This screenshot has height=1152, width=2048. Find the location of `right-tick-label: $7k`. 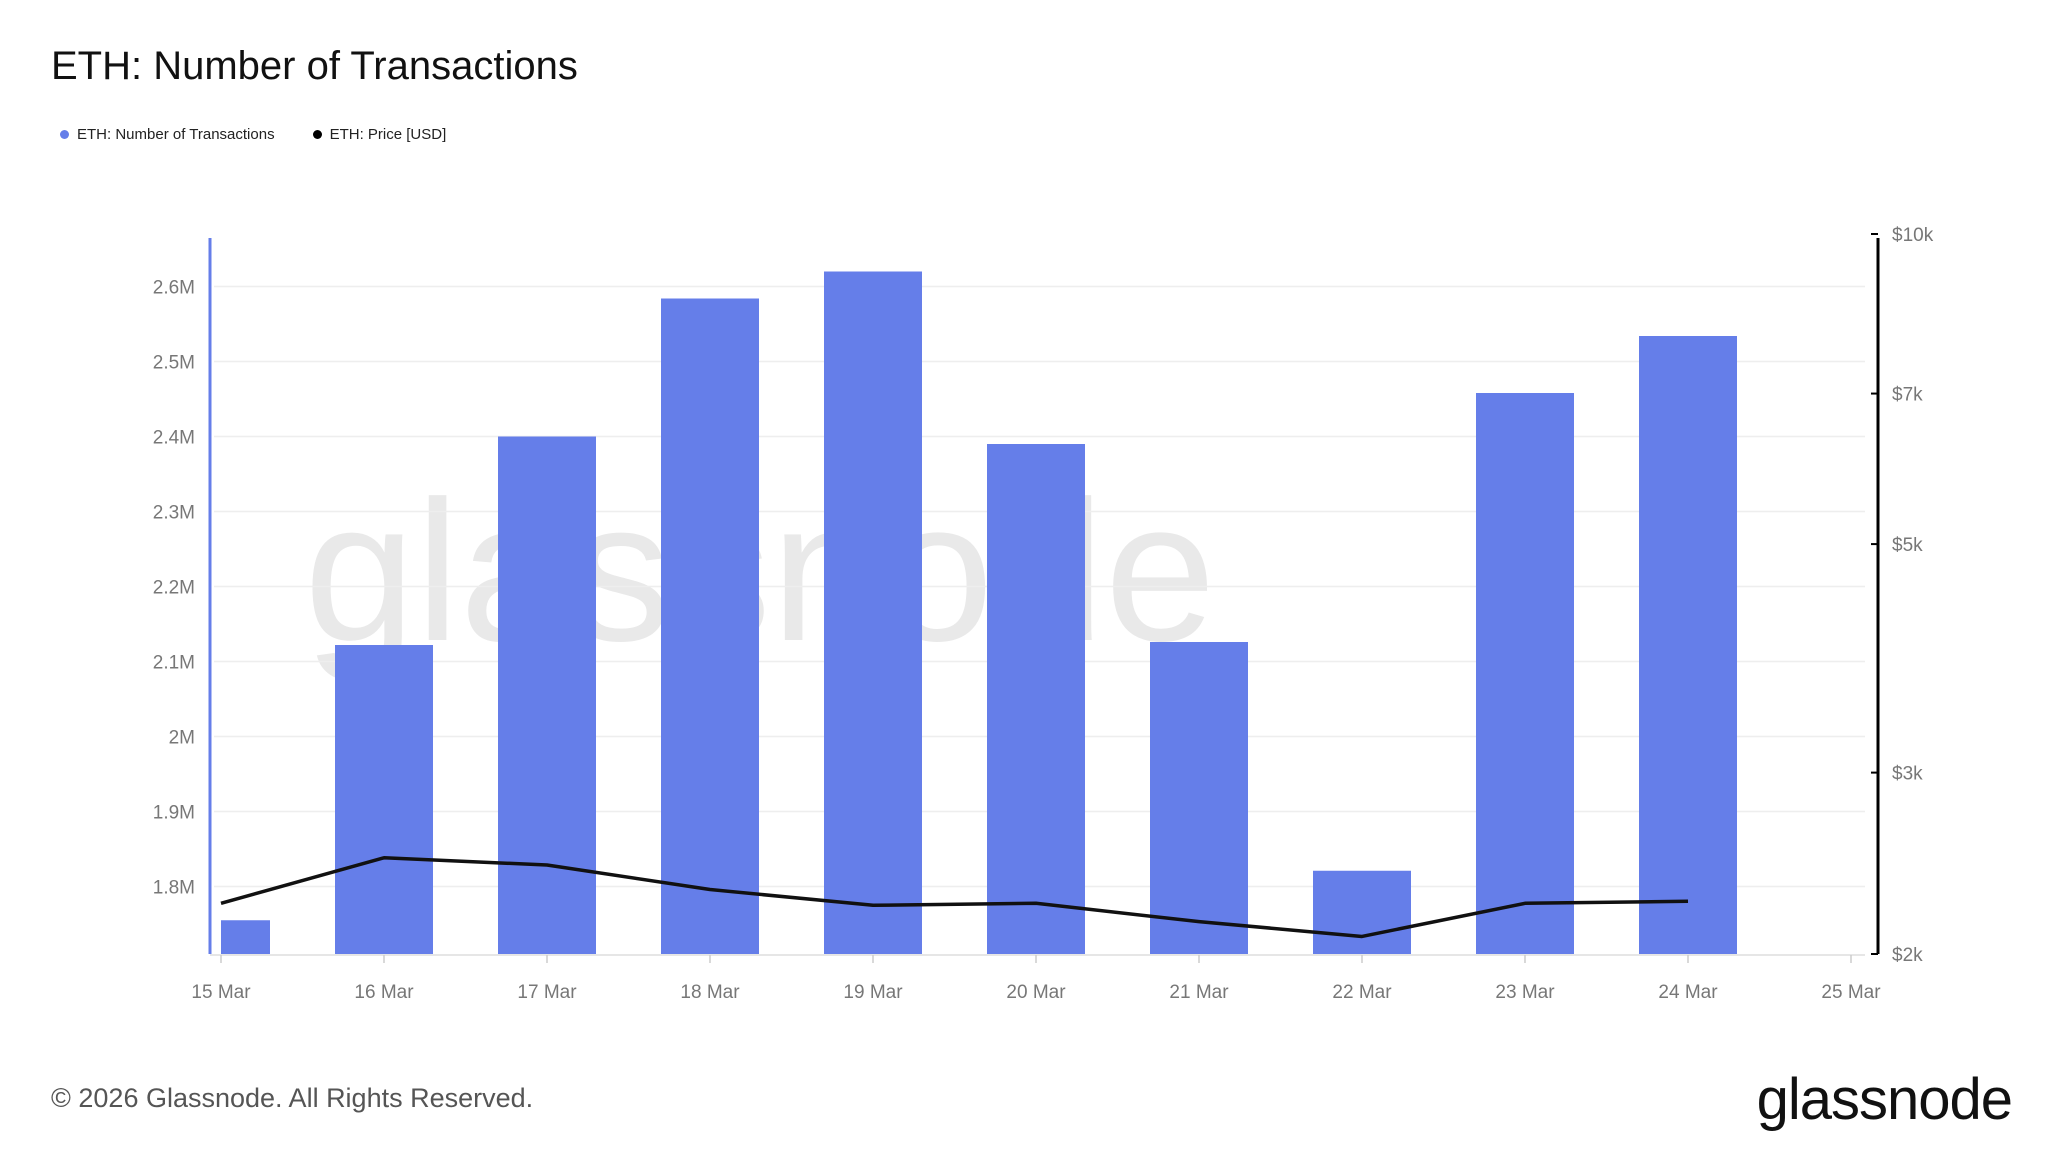

right-tick-label: $7k is located at coordinates (1907, 395).